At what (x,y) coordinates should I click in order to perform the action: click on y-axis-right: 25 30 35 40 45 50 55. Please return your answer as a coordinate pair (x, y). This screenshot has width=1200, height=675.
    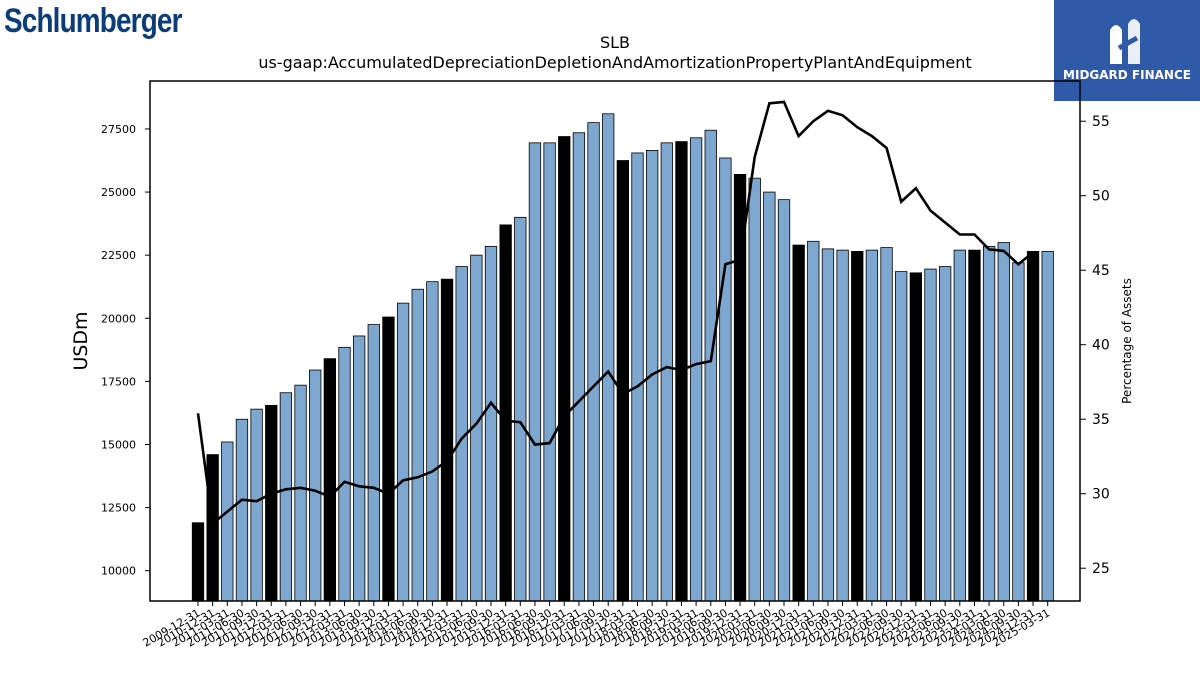
    Looking at the image, I should click on (1095, 345).